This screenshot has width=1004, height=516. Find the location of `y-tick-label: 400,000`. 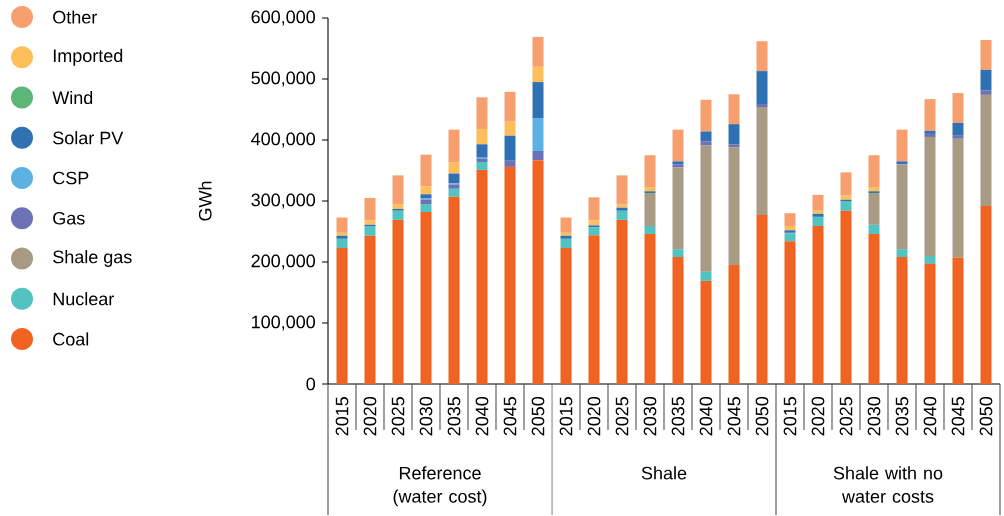

y-tick-label: 400,000 is located at coordinates (283, 140).